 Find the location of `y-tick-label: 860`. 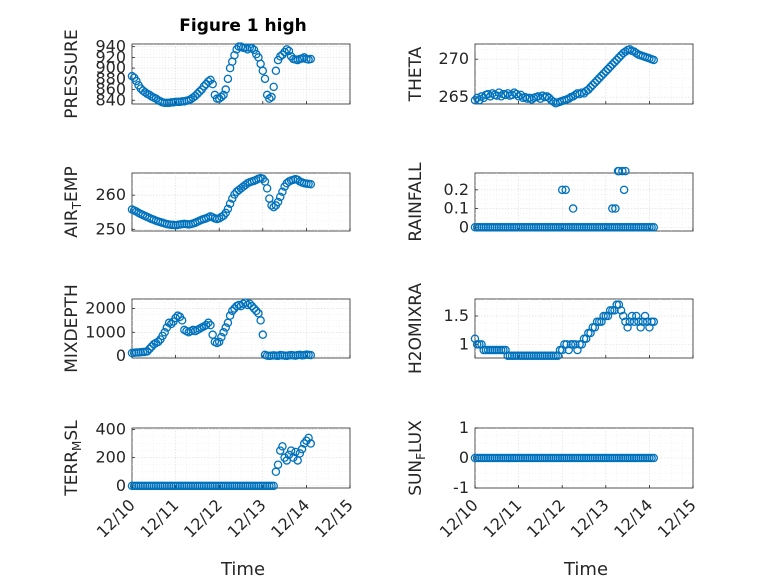

y-tick-label: 860 is located at coordinates (110, 89).